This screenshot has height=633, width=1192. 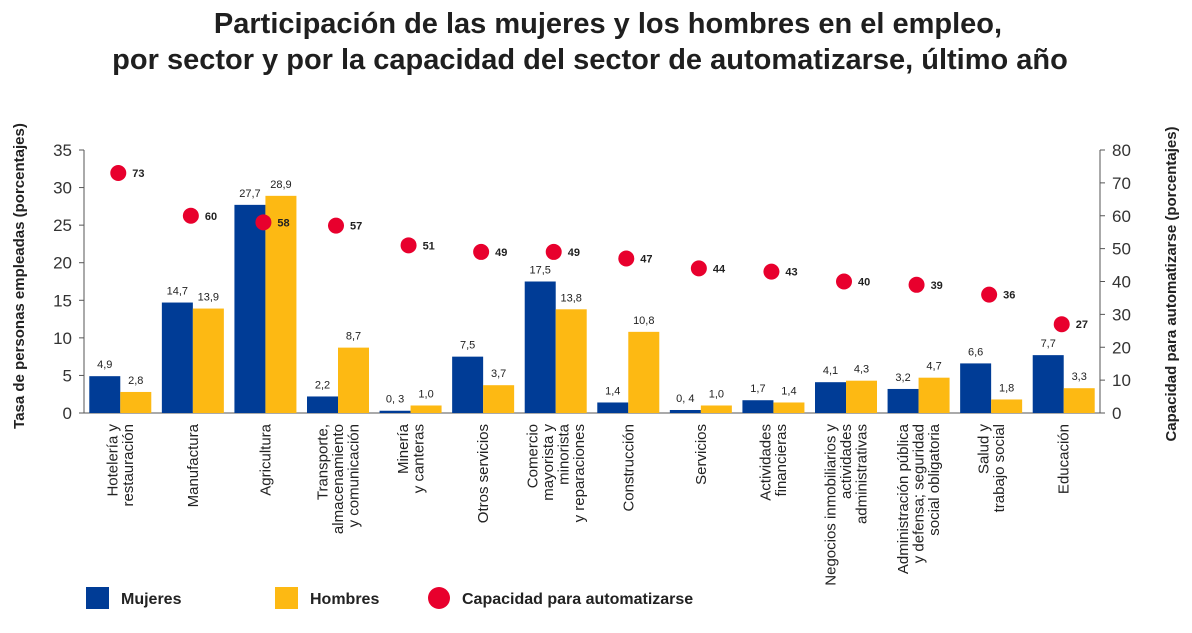 What do you see at coordinates (999, 468) in the screenshot?
I see `category-label-line: trabajo social` at bounding box center [999, 468].